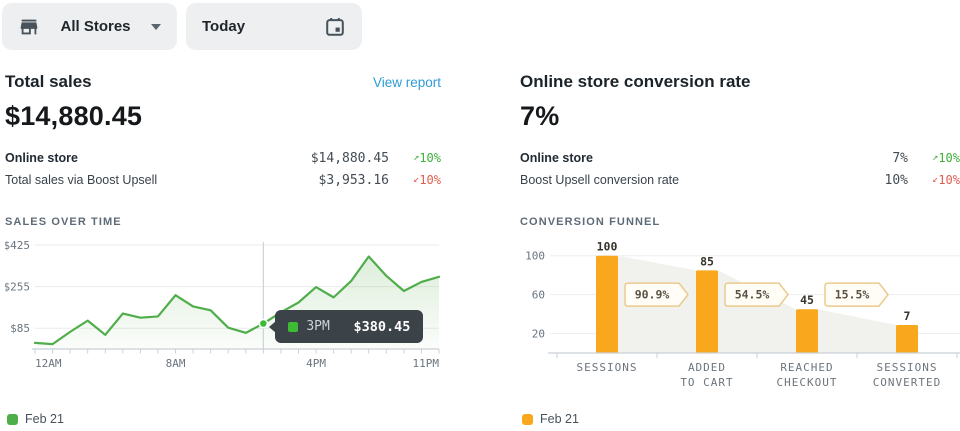  What do you see at coordinates (382, 326) in the screenshot?
I see `tooltip-value: $380.45` at bounding box center [382, 326].